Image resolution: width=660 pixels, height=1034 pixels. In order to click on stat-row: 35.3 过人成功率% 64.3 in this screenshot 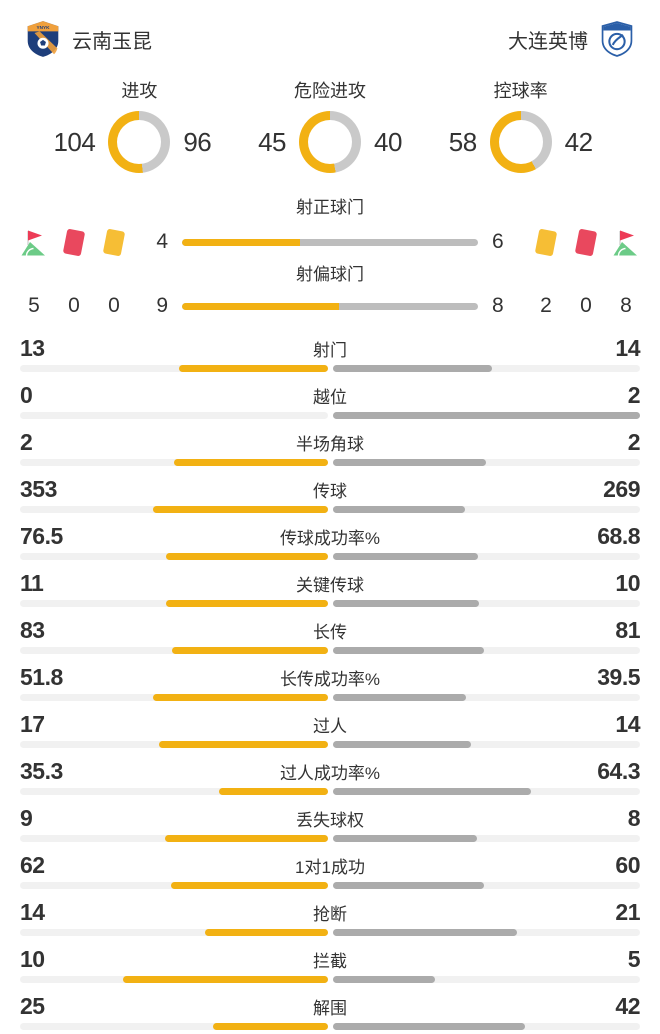, I will do `click(330, 776)`.